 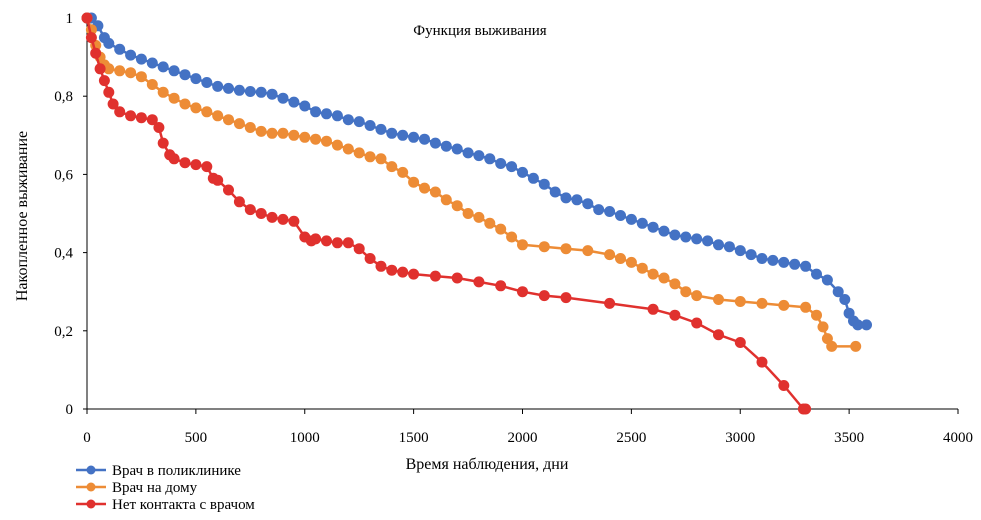 I want to click on legend-item: Врач в поликлинике, so click(x=158, y=471).